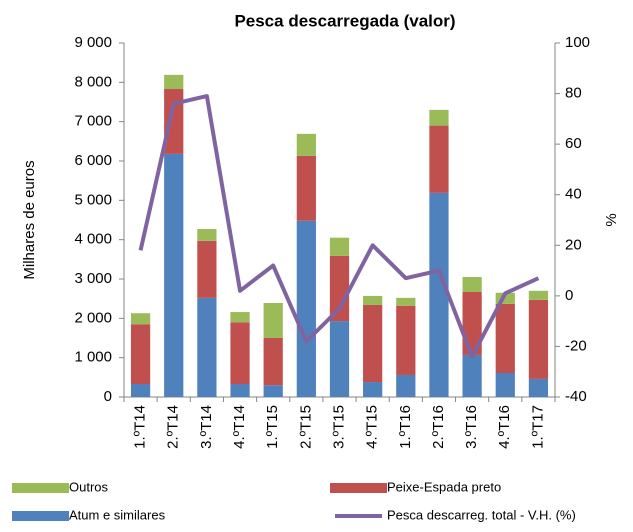 The height and width of the screenshot is (532, 633). Describe the element at coordinates (481, 514) in the screenshot. I see `legend-label: Pesca descarreg. total - V.H. (%)` at that location.